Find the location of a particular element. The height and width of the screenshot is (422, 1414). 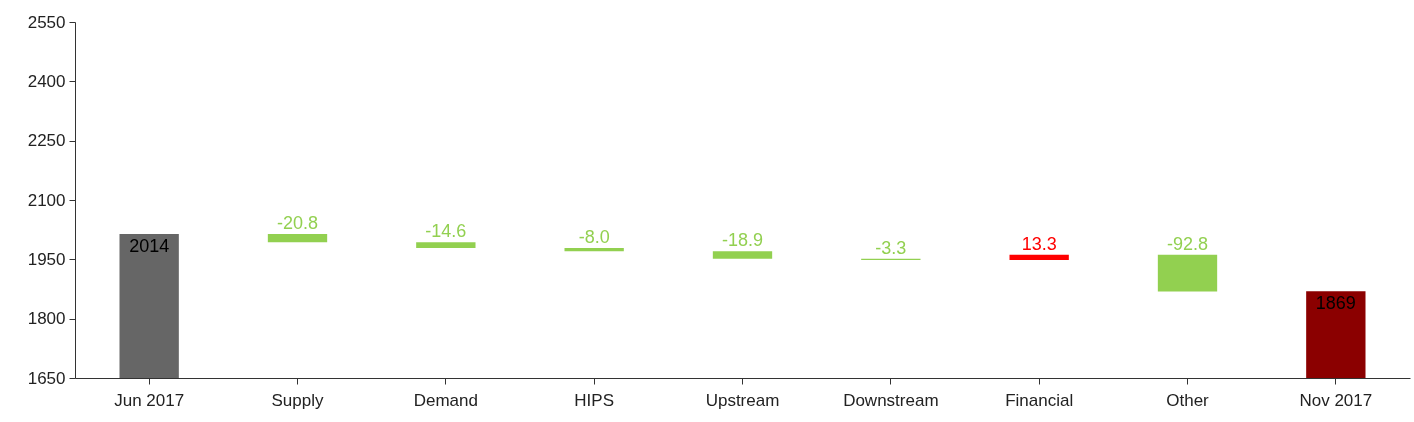

data-label: -92.8 is located at coordinates (1187, 243).